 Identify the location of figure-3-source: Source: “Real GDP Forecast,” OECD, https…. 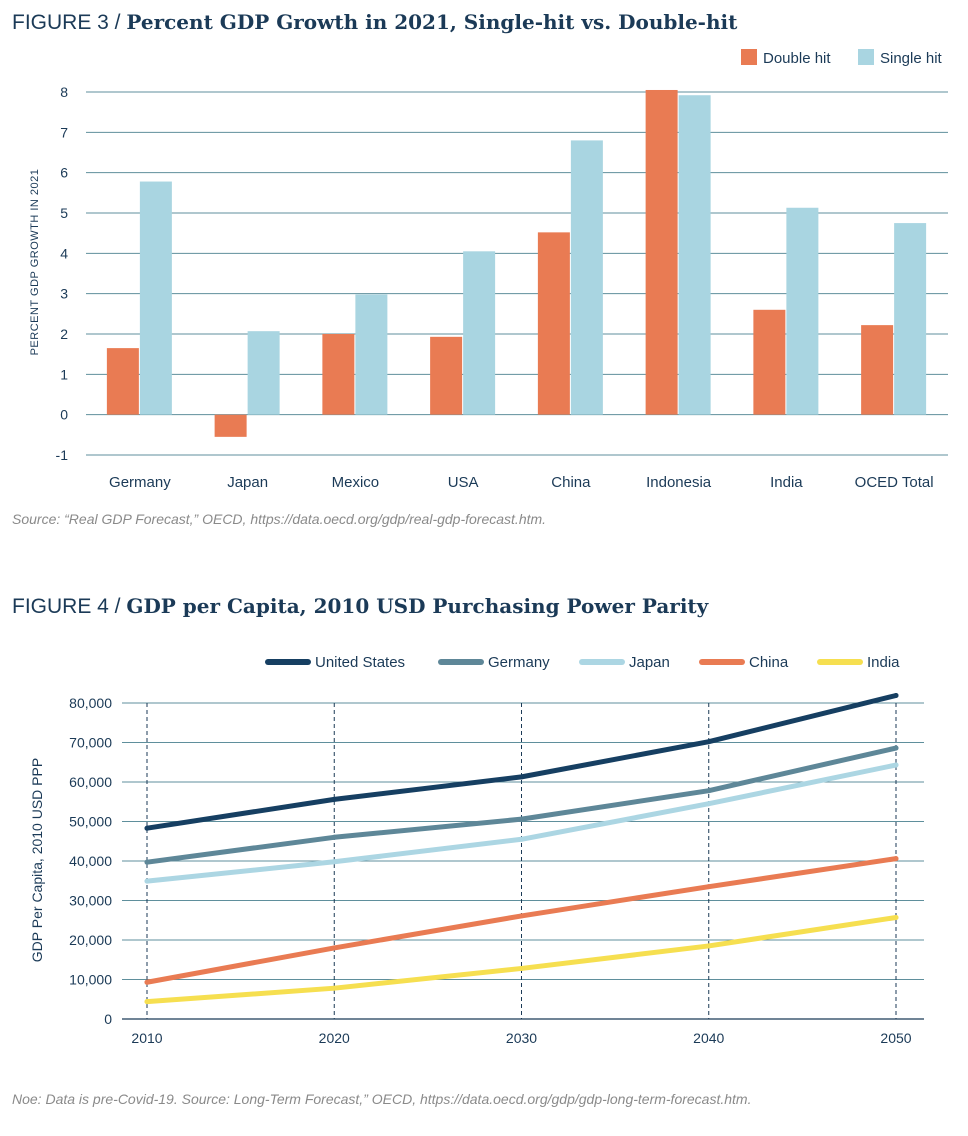
(279, 519).